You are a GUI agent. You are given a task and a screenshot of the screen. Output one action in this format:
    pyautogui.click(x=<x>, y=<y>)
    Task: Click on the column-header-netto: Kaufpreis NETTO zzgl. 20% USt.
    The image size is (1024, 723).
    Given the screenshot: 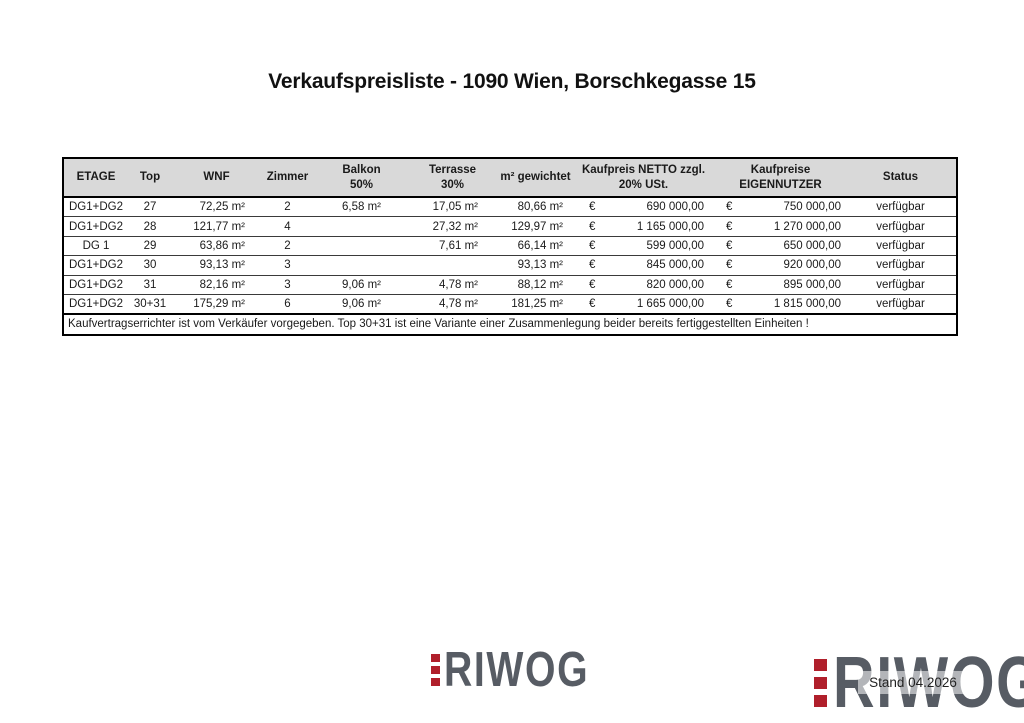 What is the action you would take?
    pyautogui.click(x=643, y=177)
    